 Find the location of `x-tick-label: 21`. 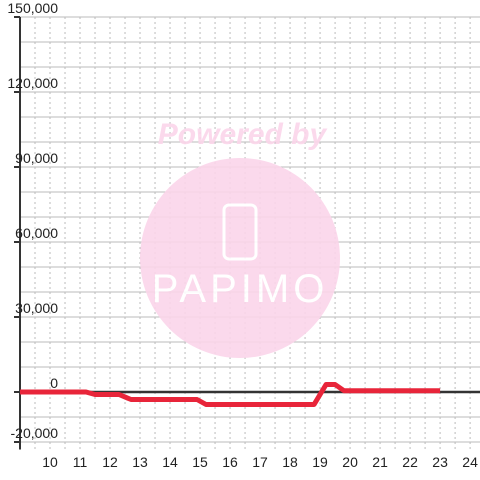

x-tick-label: 21 is located at coordinates (380, 462).